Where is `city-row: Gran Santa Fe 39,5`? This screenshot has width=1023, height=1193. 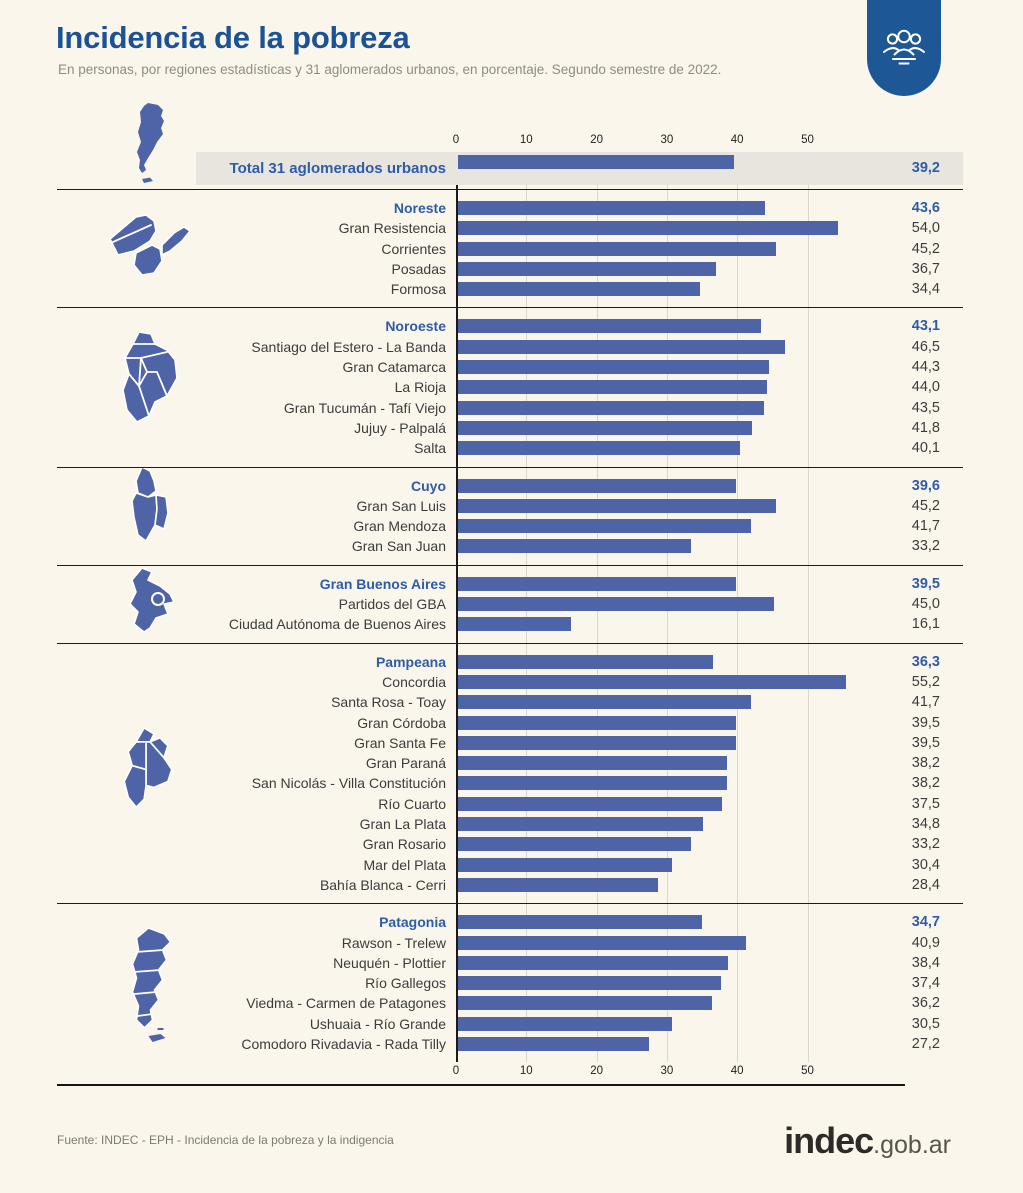
city-row: Gran Santa Fe 39,5 is located at coordinates (510, 743).